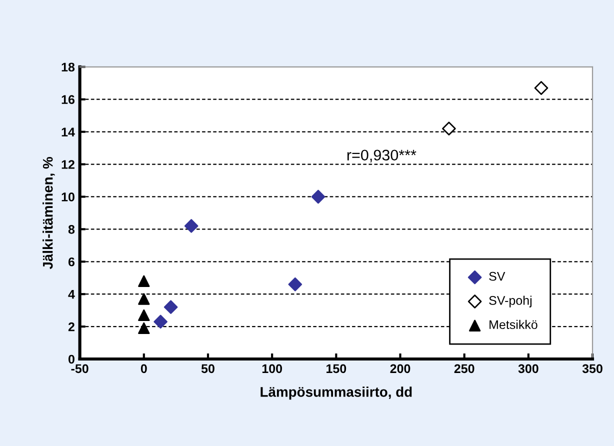 The image size is (614, 446). What do you see at coordinates (68, 164) in the screenshot?
I see `y-tick-label: 12` at bounding box center [68, 164].